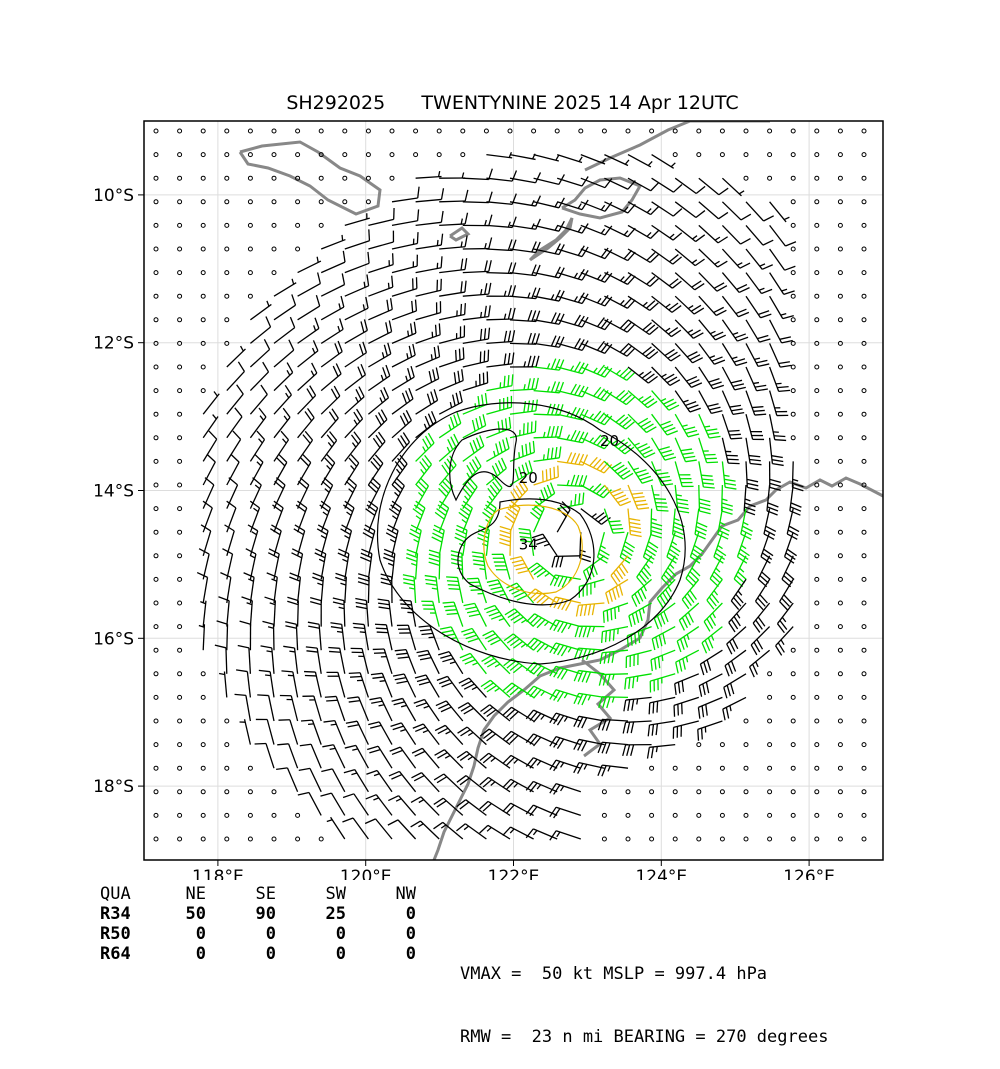 The image size is (1000, 1069). Describe the element at coordinates (183, 914) in the screenshot. I see `table-cell: 50` at that location.